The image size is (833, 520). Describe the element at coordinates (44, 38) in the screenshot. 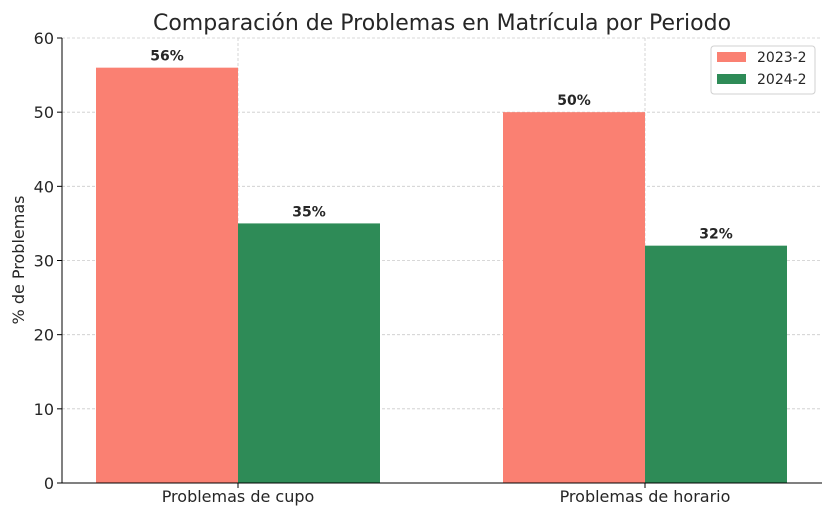

I see `y-tick-label: 60` at that location.